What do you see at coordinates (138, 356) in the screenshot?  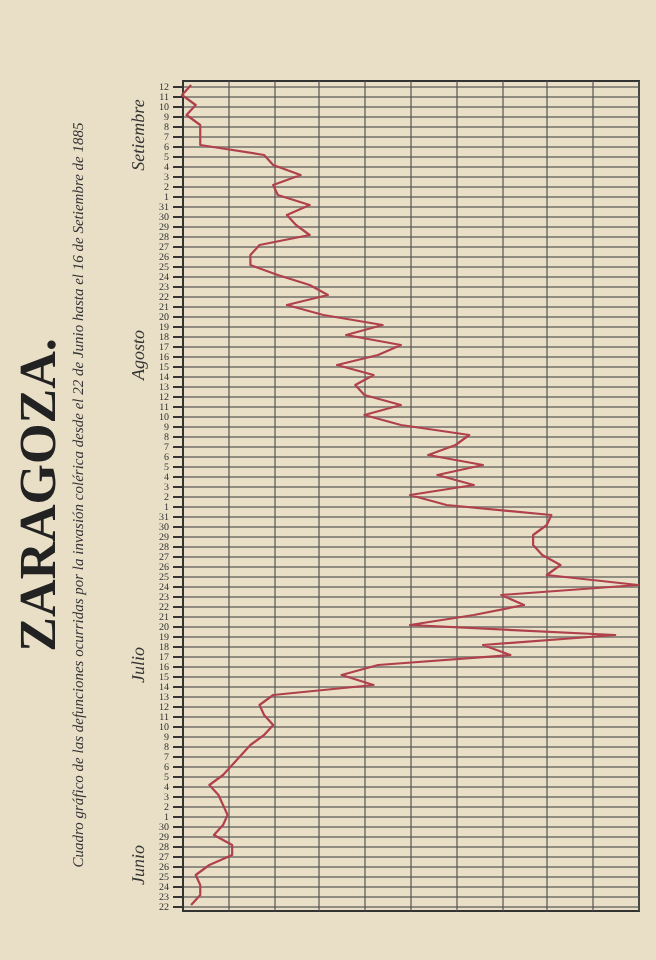 I see `text: Agosto` at bounding box center [138, 356].